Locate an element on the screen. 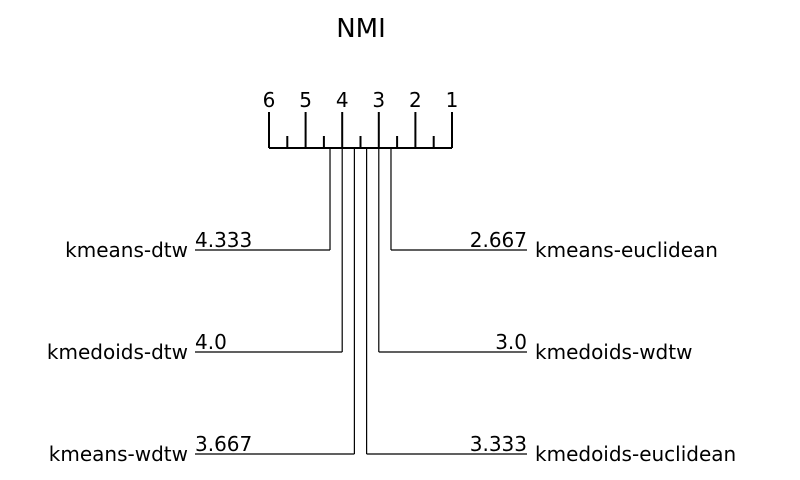 The width and height of the screenshot is (800, 480). method-name-label: kmedoids-euclidean is located at coordinates (635, 454).